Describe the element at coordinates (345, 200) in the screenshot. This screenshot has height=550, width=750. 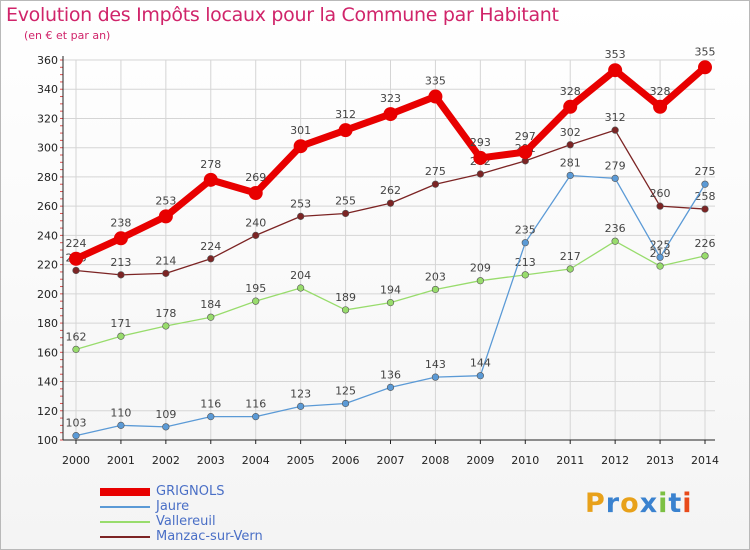
I see `data-label-manzac-sur-vern: 255` at that location.